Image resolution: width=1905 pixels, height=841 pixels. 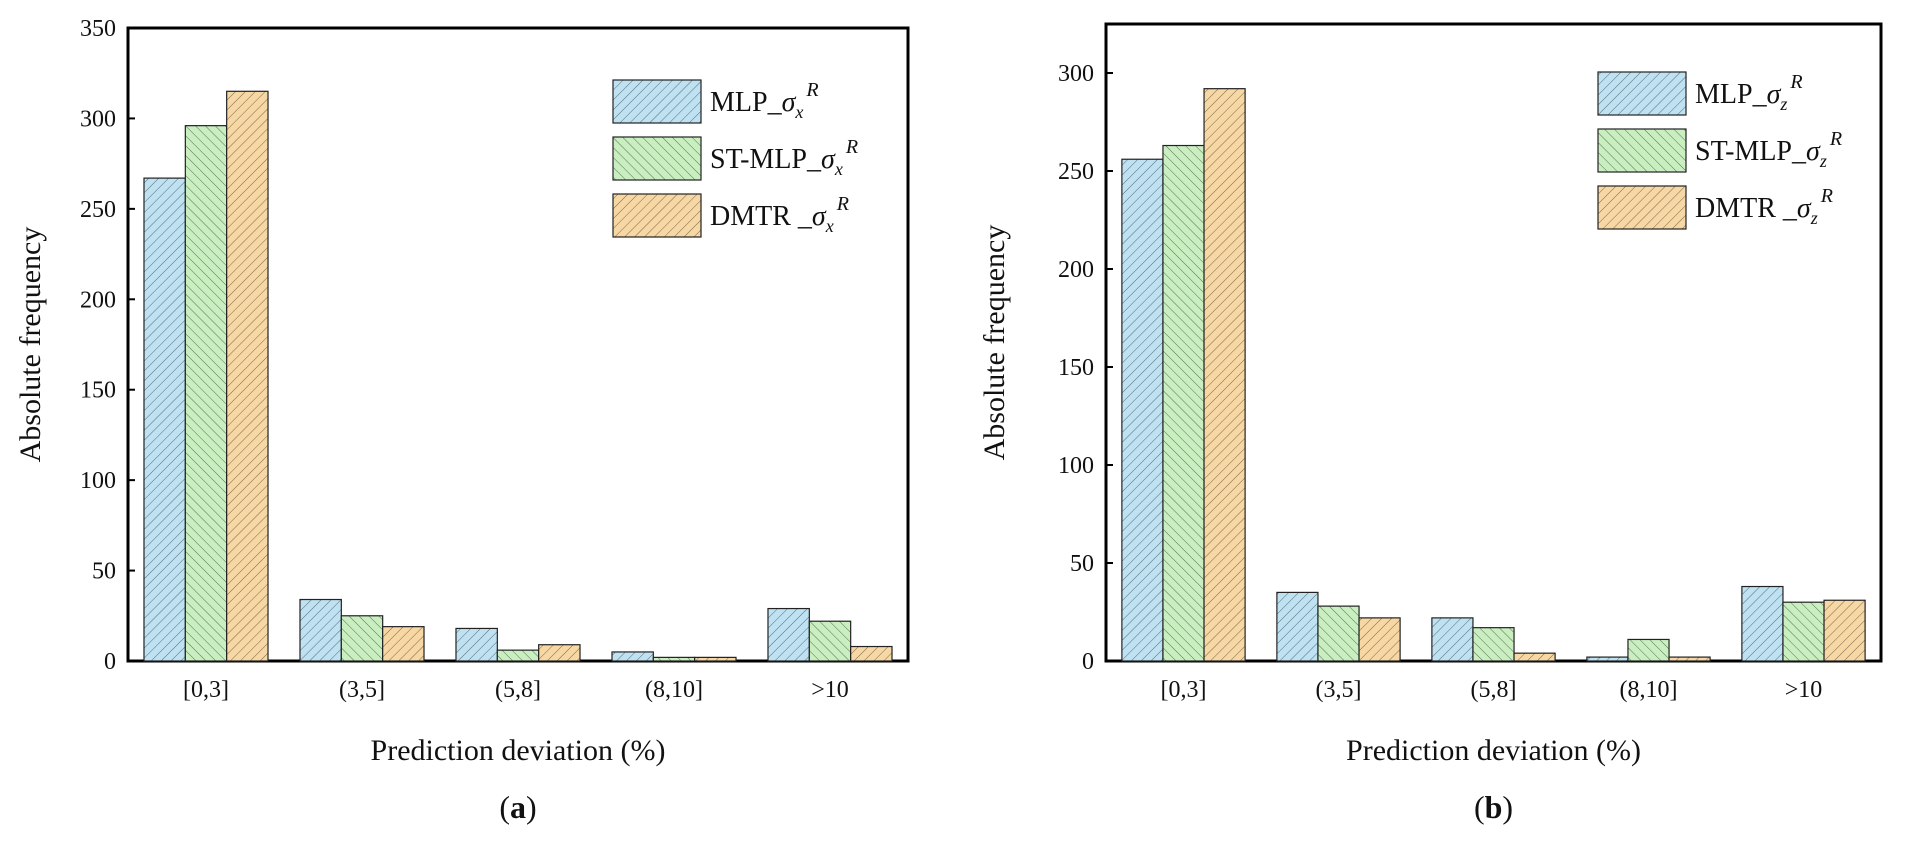 What do you see at coordinates (764, 100) in the screenshot?
I see `legend-label-mlp: MLP_σxR` at bounding box center [764, 100].